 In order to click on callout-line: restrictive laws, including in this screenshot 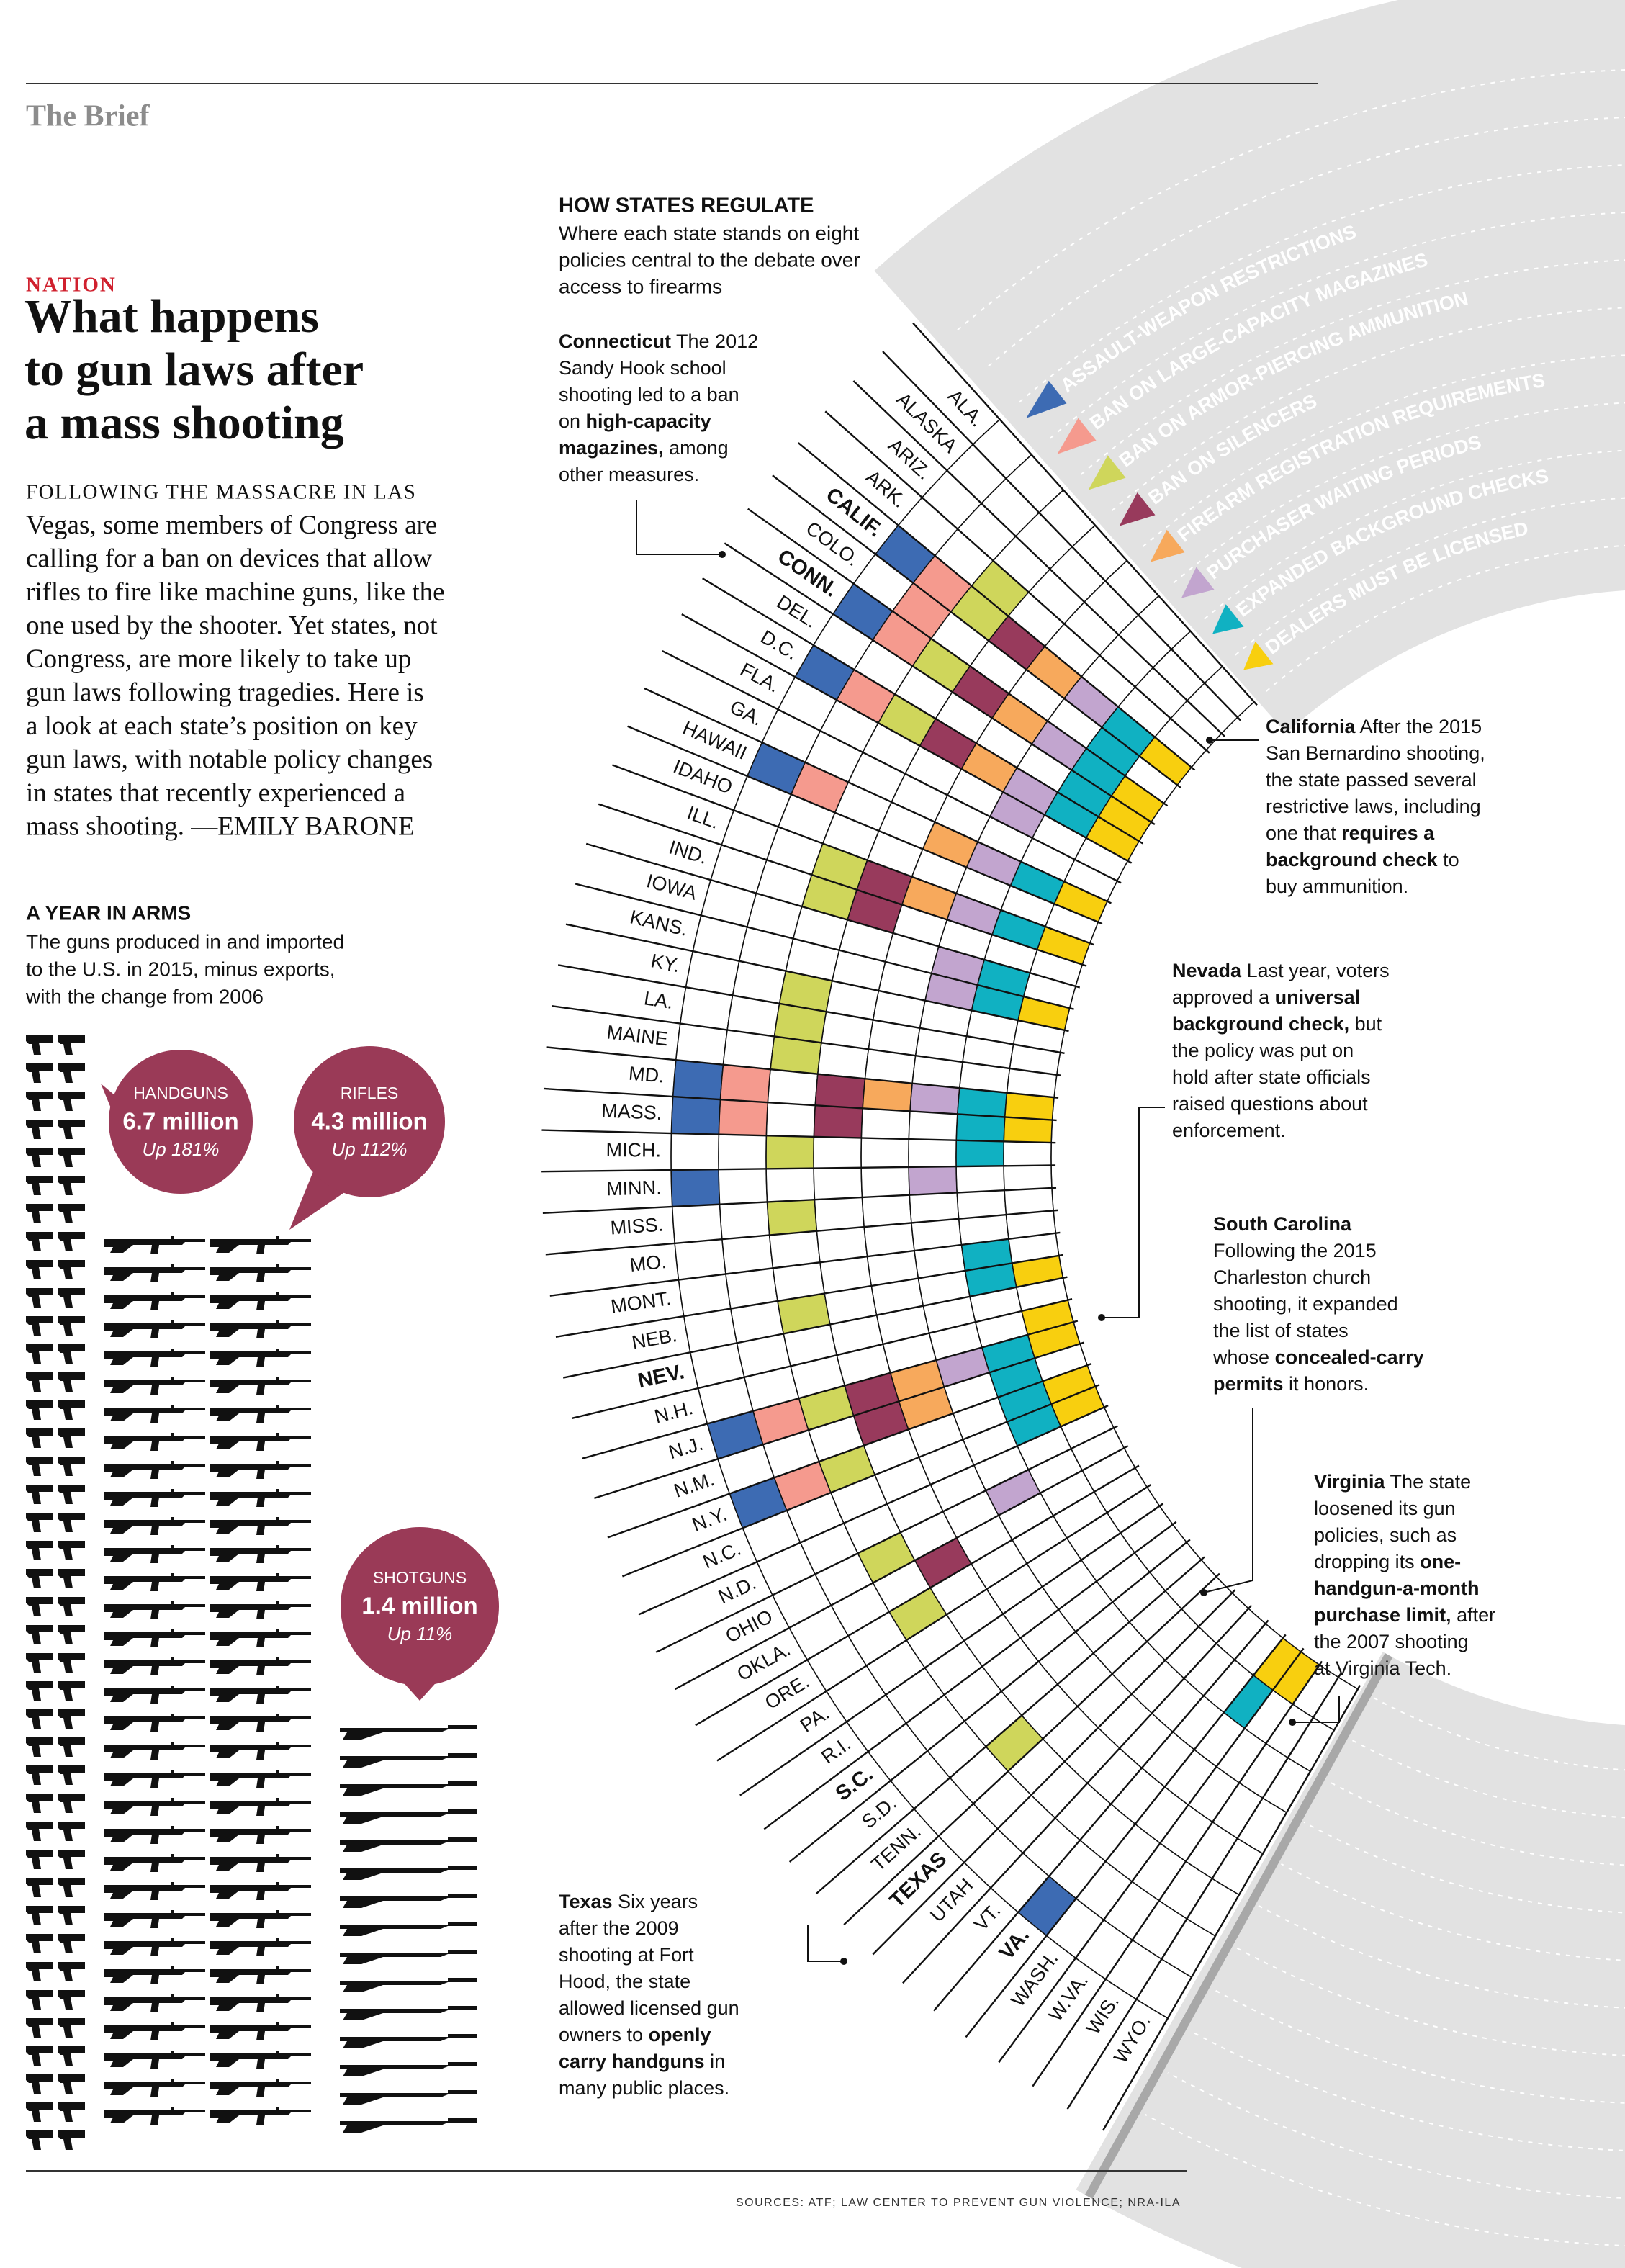, I will do `click(1373, 806)`.